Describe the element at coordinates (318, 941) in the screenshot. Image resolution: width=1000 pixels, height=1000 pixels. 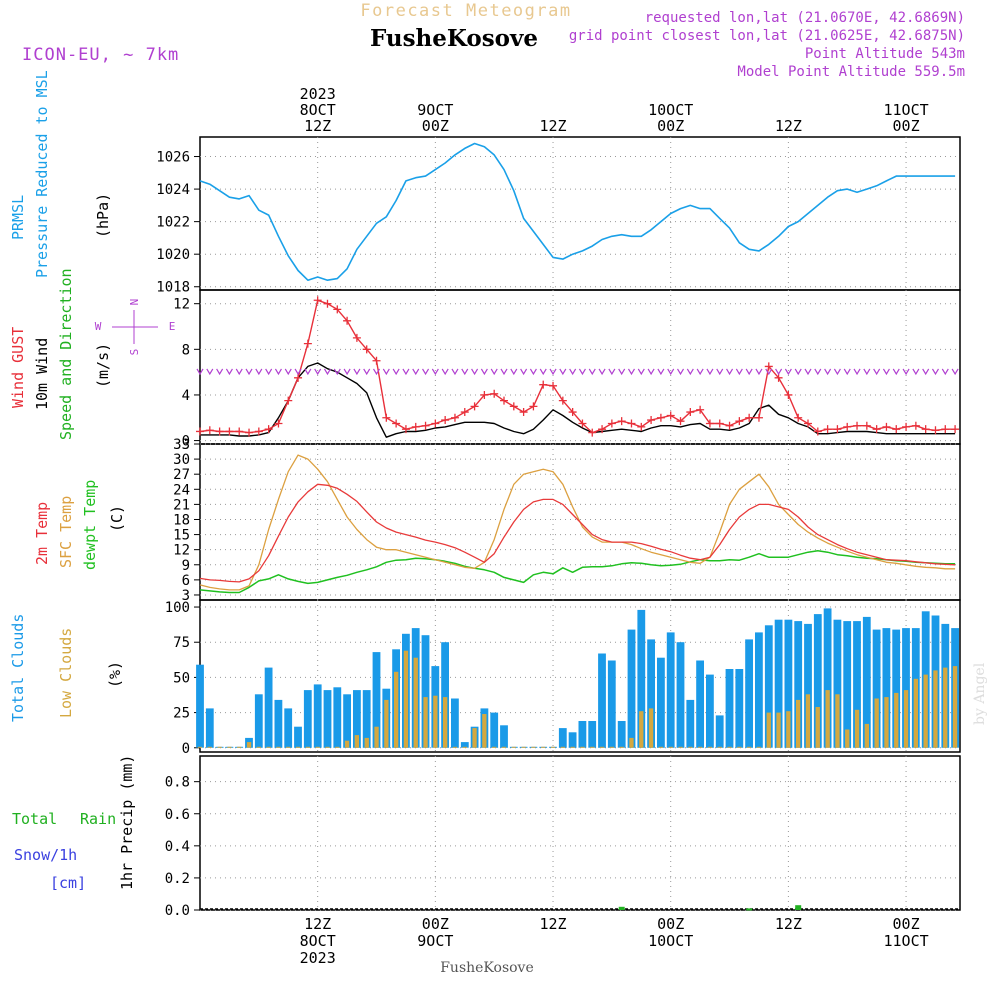
I see `bottom-time-label: 8OCT` at that location.